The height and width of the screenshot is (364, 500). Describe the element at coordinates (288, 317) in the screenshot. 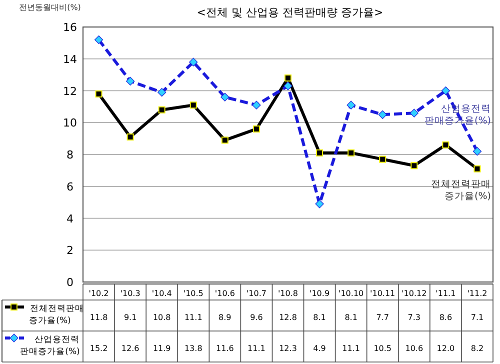

I see `data-label: 12.8` at that location.